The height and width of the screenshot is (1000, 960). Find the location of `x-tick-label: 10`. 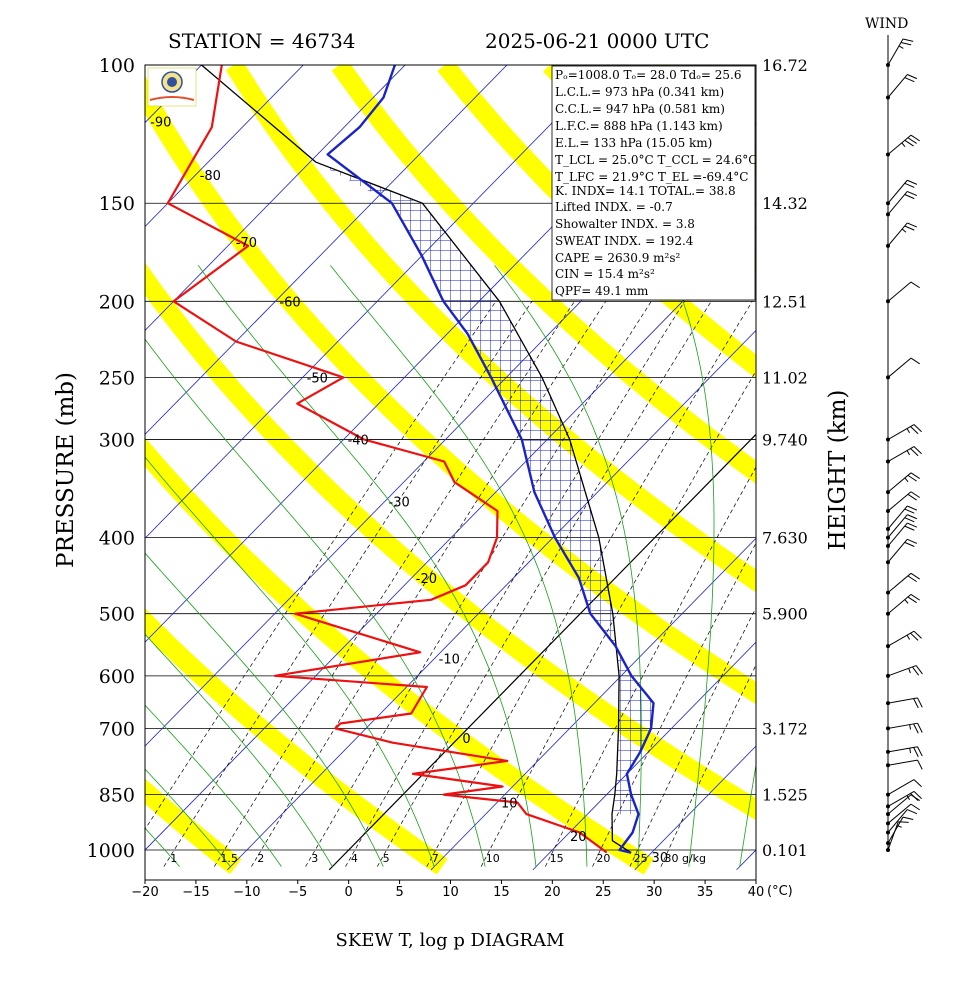

x-tick-label: 10 is located at coordinates (450, 892).